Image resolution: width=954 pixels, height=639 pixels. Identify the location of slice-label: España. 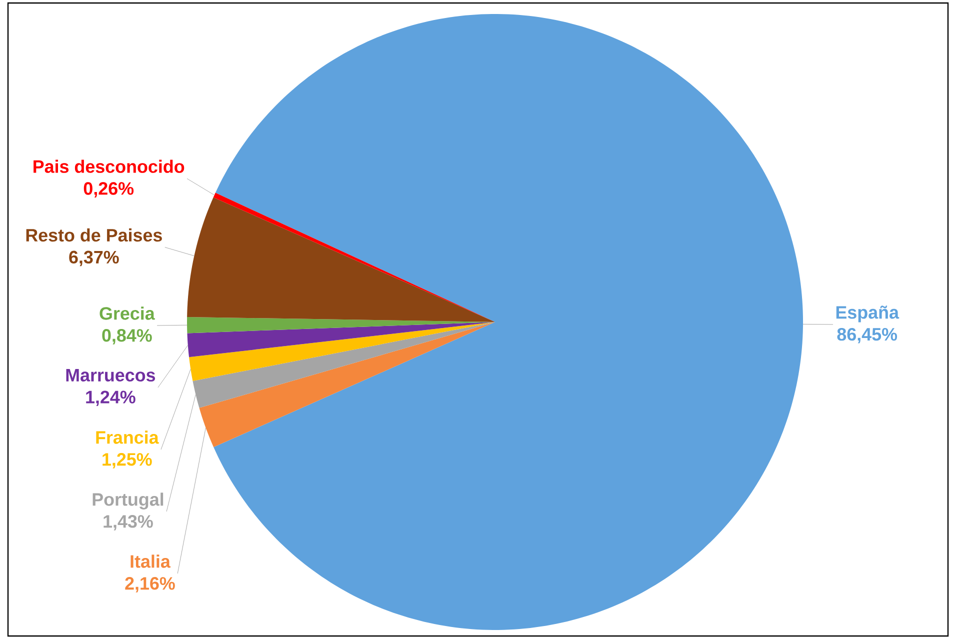
(868, 314).